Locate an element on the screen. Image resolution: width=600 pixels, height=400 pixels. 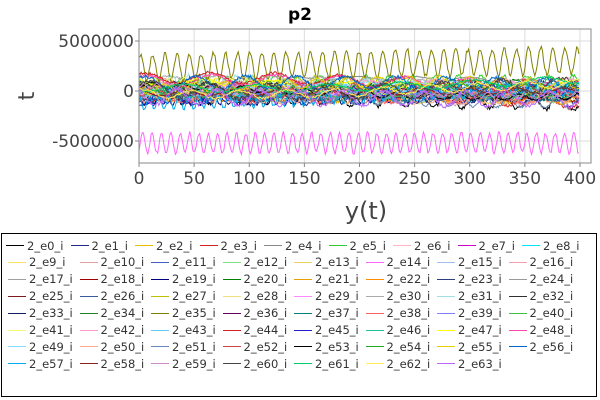
legend-label: 2_e20_i is located at coordinates (265, 279).